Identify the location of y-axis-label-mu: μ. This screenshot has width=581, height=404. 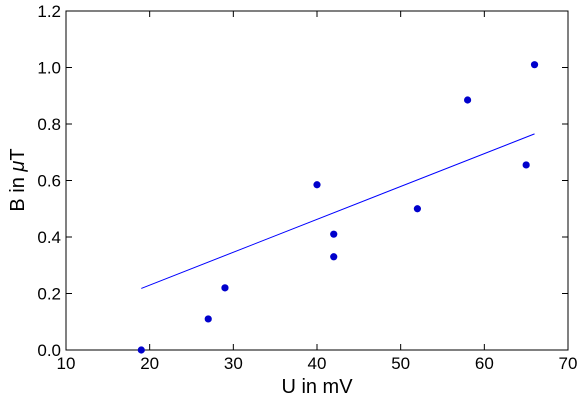
(18, 167).